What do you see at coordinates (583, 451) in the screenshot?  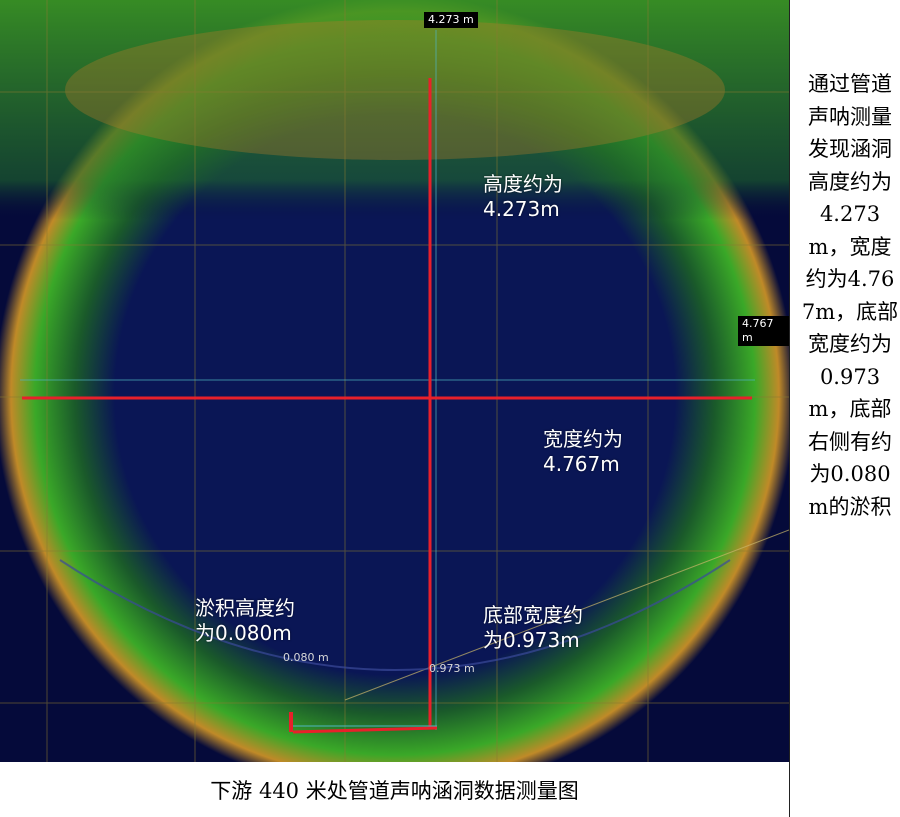 I see `width-label: 宽度约为 4.767m` at bounding box center [583, 451].